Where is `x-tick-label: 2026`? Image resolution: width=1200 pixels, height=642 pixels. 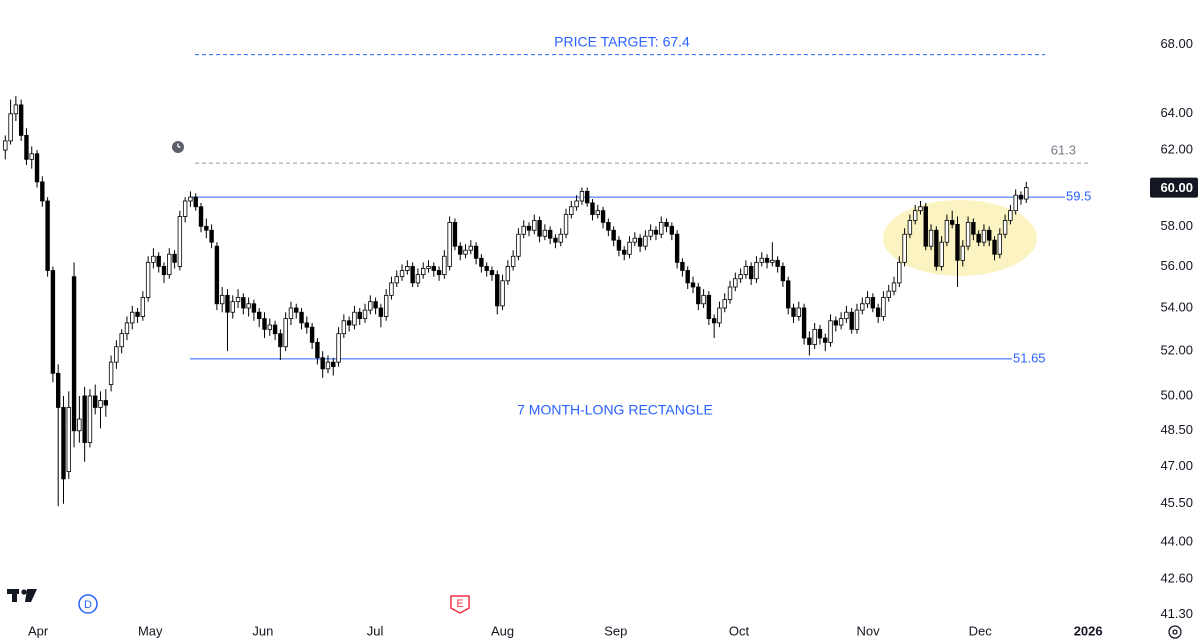 x-tick-label: 2026 is located at coordinates (1088, 630).